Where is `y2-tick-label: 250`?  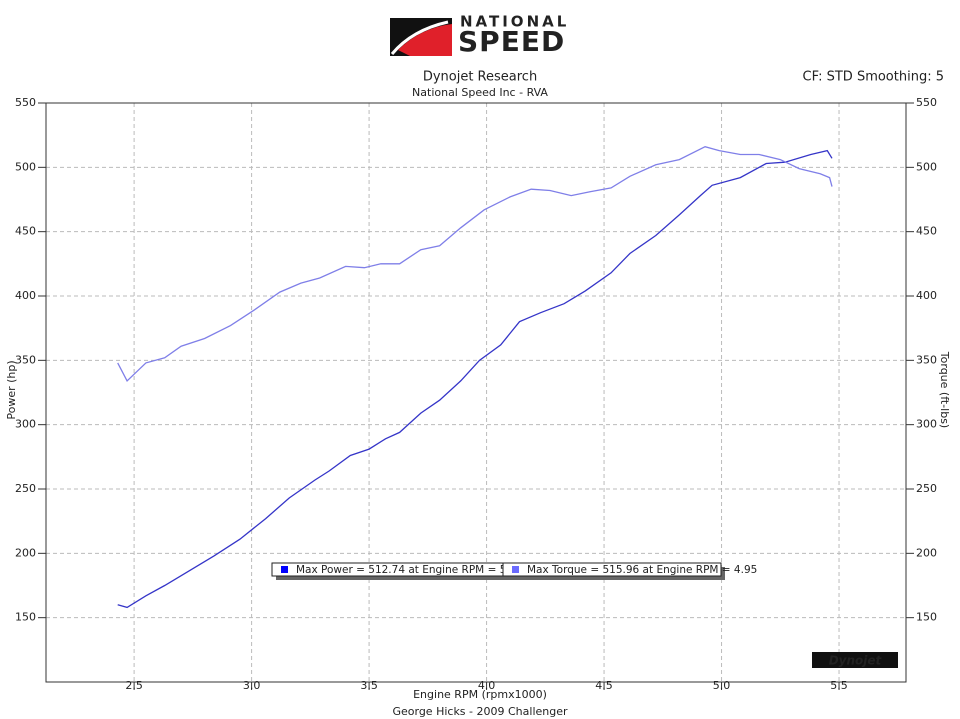 y2-tick-label: 250 is located at coordinates (926, 488).